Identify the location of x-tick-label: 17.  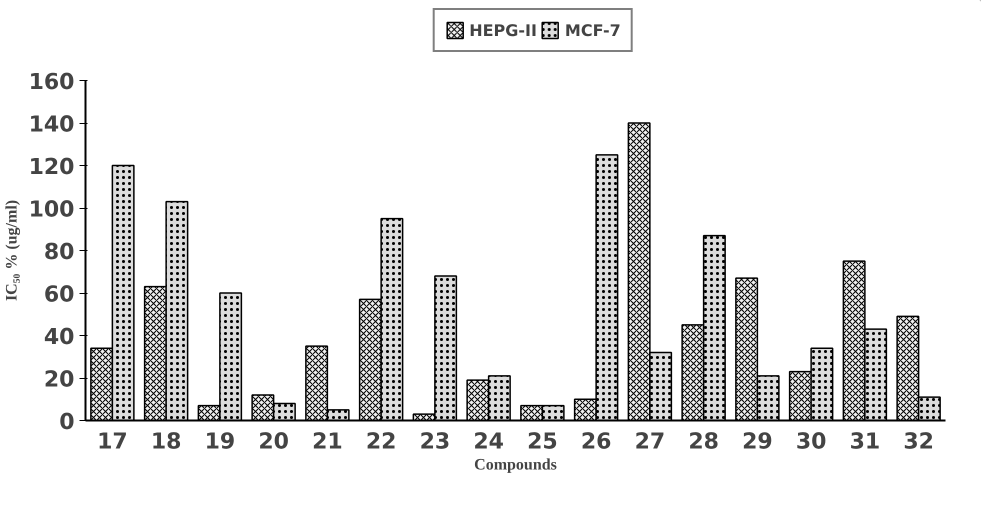
(112, 442).